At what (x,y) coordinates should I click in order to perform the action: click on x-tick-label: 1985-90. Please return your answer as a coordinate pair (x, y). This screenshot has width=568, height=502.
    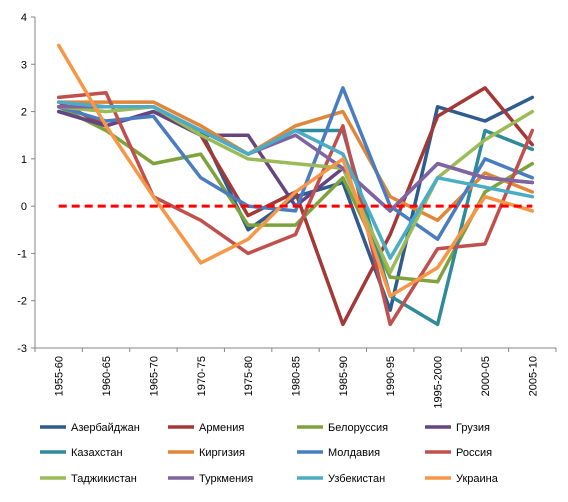
    Looking at the image, I should click on (344, 376).